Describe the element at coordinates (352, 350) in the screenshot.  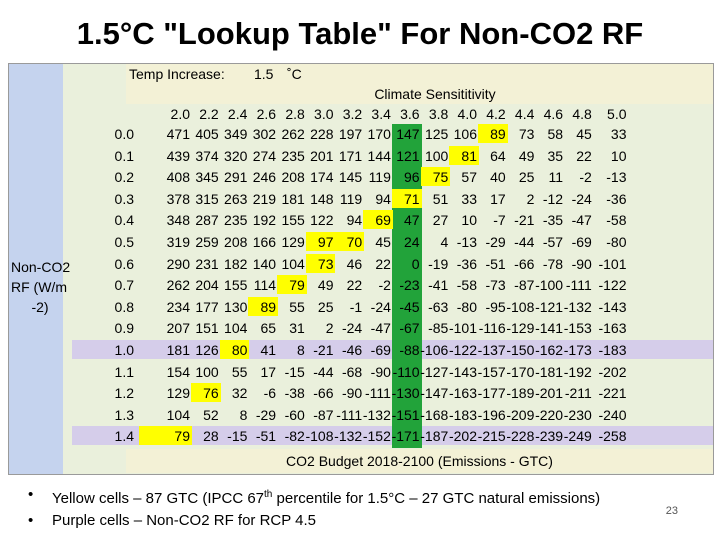
I see `table-cell: -46` at that location.